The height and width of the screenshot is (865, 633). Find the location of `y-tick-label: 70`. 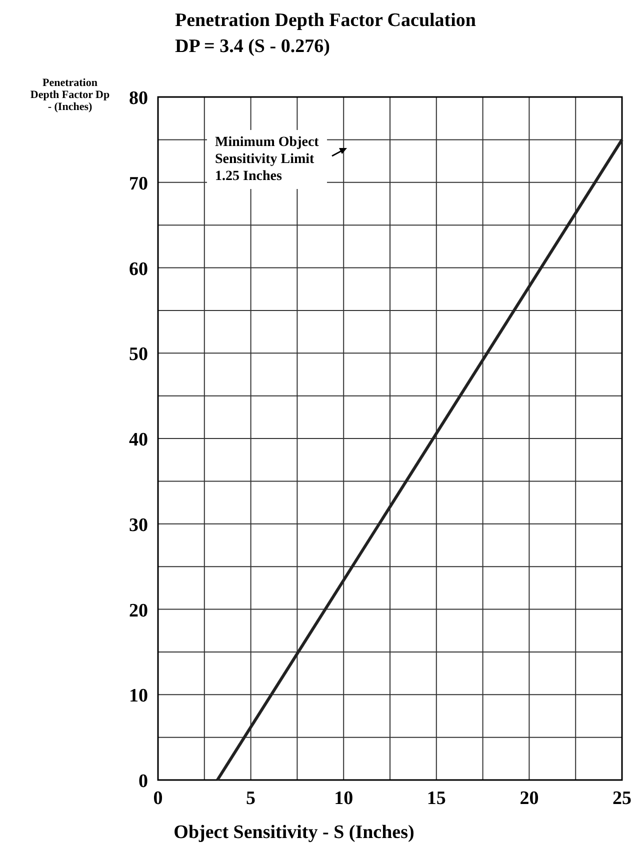

y-tick-label: 70 is located at coordinates (138, 183).